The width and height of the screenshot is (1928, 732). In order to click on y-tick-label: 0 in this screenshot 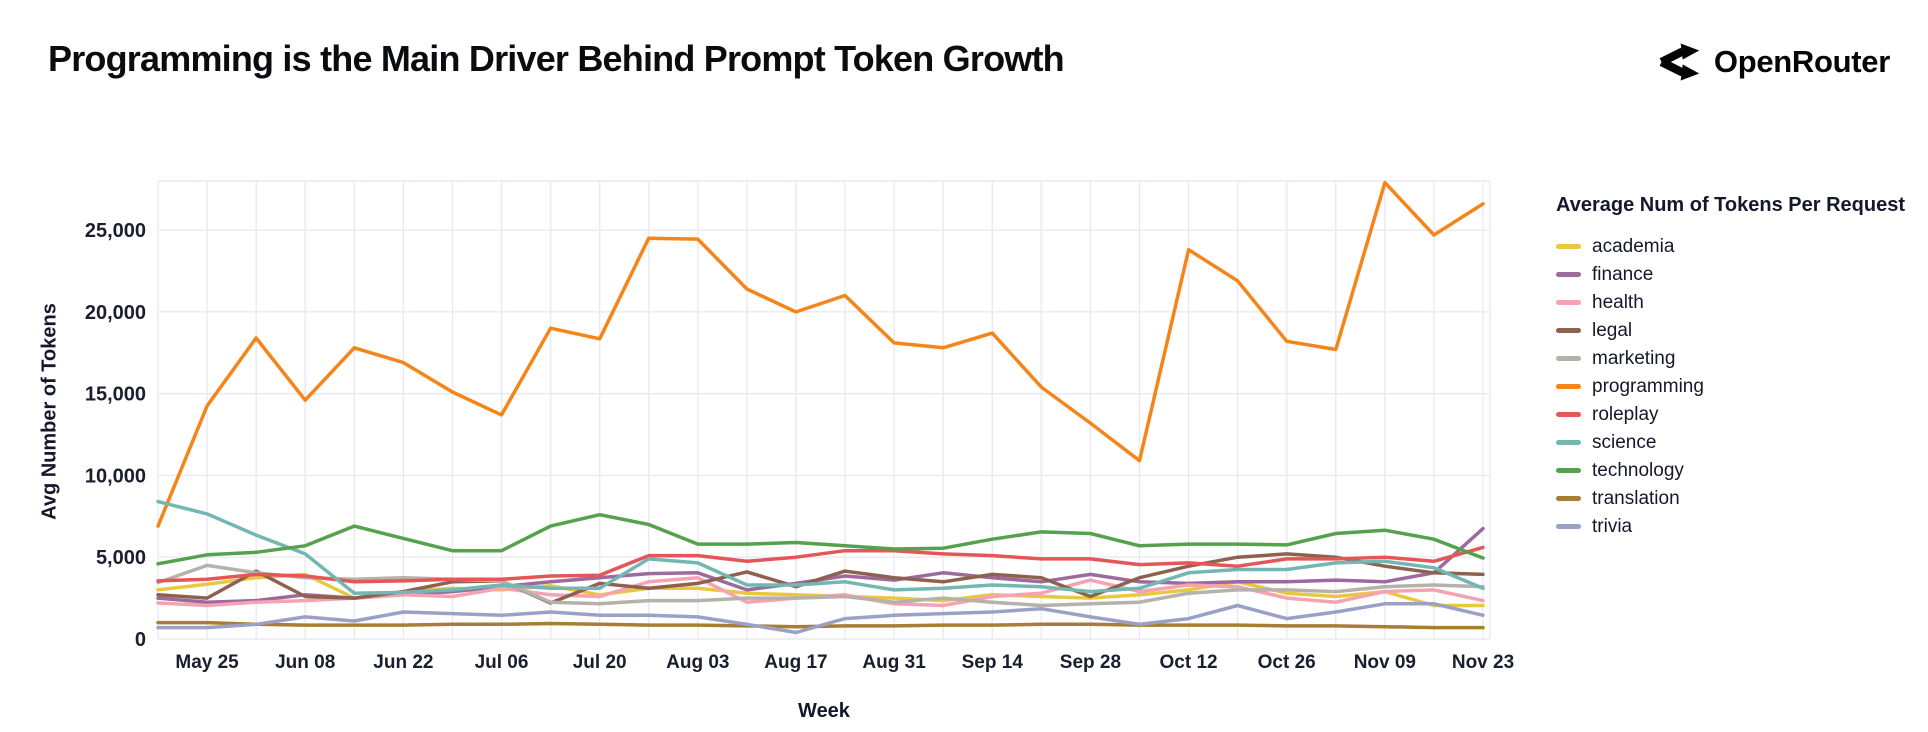, I will do `click(140, 640)`.